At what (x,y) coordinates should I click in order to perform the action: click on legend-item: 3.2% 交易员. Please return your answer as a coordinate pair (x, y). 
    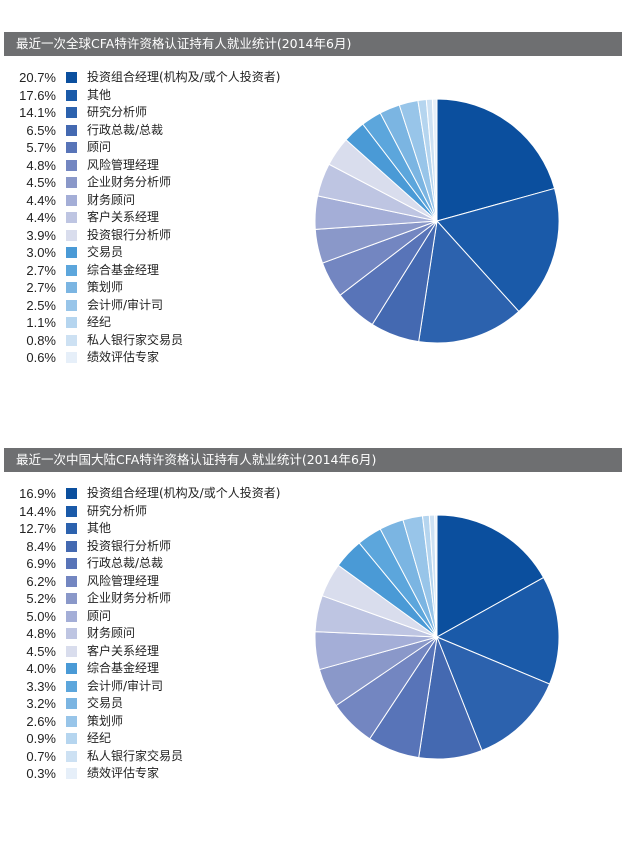
    Looking at the image, I should click on (160, 704).